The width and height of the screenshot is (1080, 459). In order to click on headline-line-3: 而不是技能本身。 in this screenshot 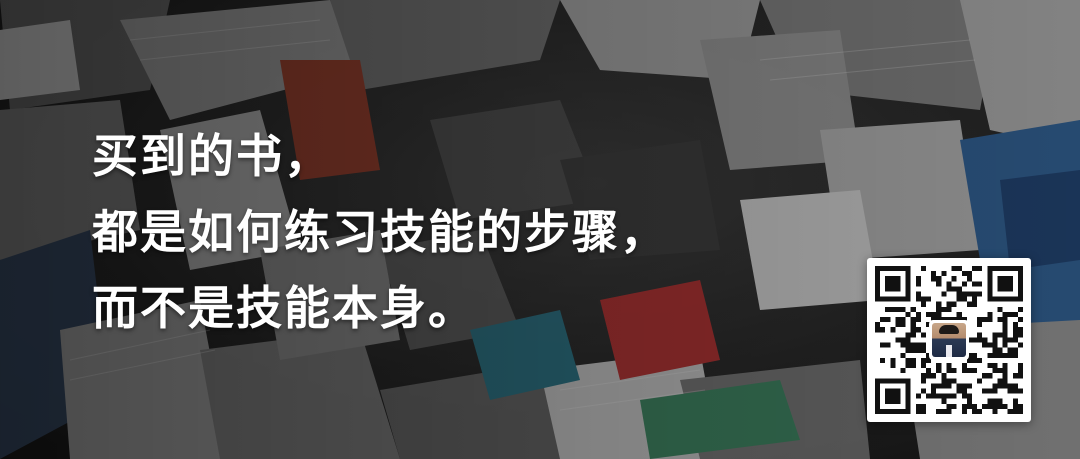, I will do `click(284, 308)`.